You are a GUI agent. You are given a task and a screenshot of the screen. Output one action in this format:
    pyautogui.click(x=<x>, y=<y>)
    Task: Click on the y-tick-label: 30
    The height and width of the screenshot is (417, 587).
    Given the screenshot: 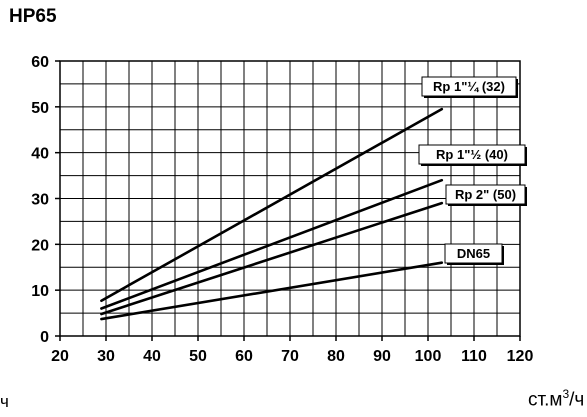 What is the action you would take?
    pyautogui.click(x=40, y=200)
    